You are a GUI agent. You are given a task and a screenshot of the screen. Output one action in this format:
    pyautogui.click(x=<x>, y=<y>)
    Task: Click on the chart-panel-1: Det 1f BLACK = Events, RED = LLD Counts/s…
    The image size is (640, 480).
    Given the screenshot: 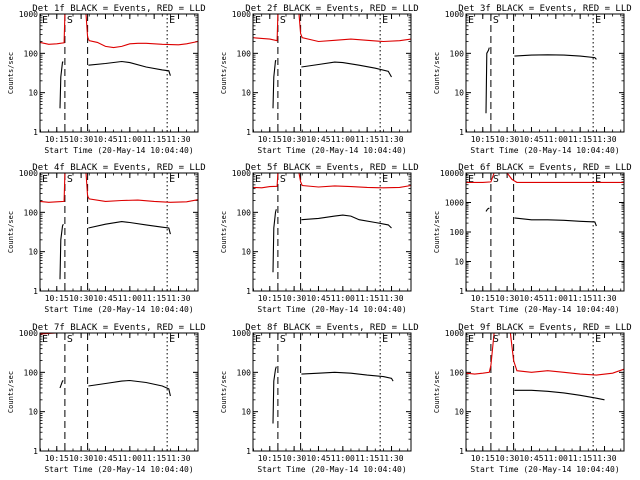 What is the action you would take?
    pyautogui.click(x=106, y=79)
    